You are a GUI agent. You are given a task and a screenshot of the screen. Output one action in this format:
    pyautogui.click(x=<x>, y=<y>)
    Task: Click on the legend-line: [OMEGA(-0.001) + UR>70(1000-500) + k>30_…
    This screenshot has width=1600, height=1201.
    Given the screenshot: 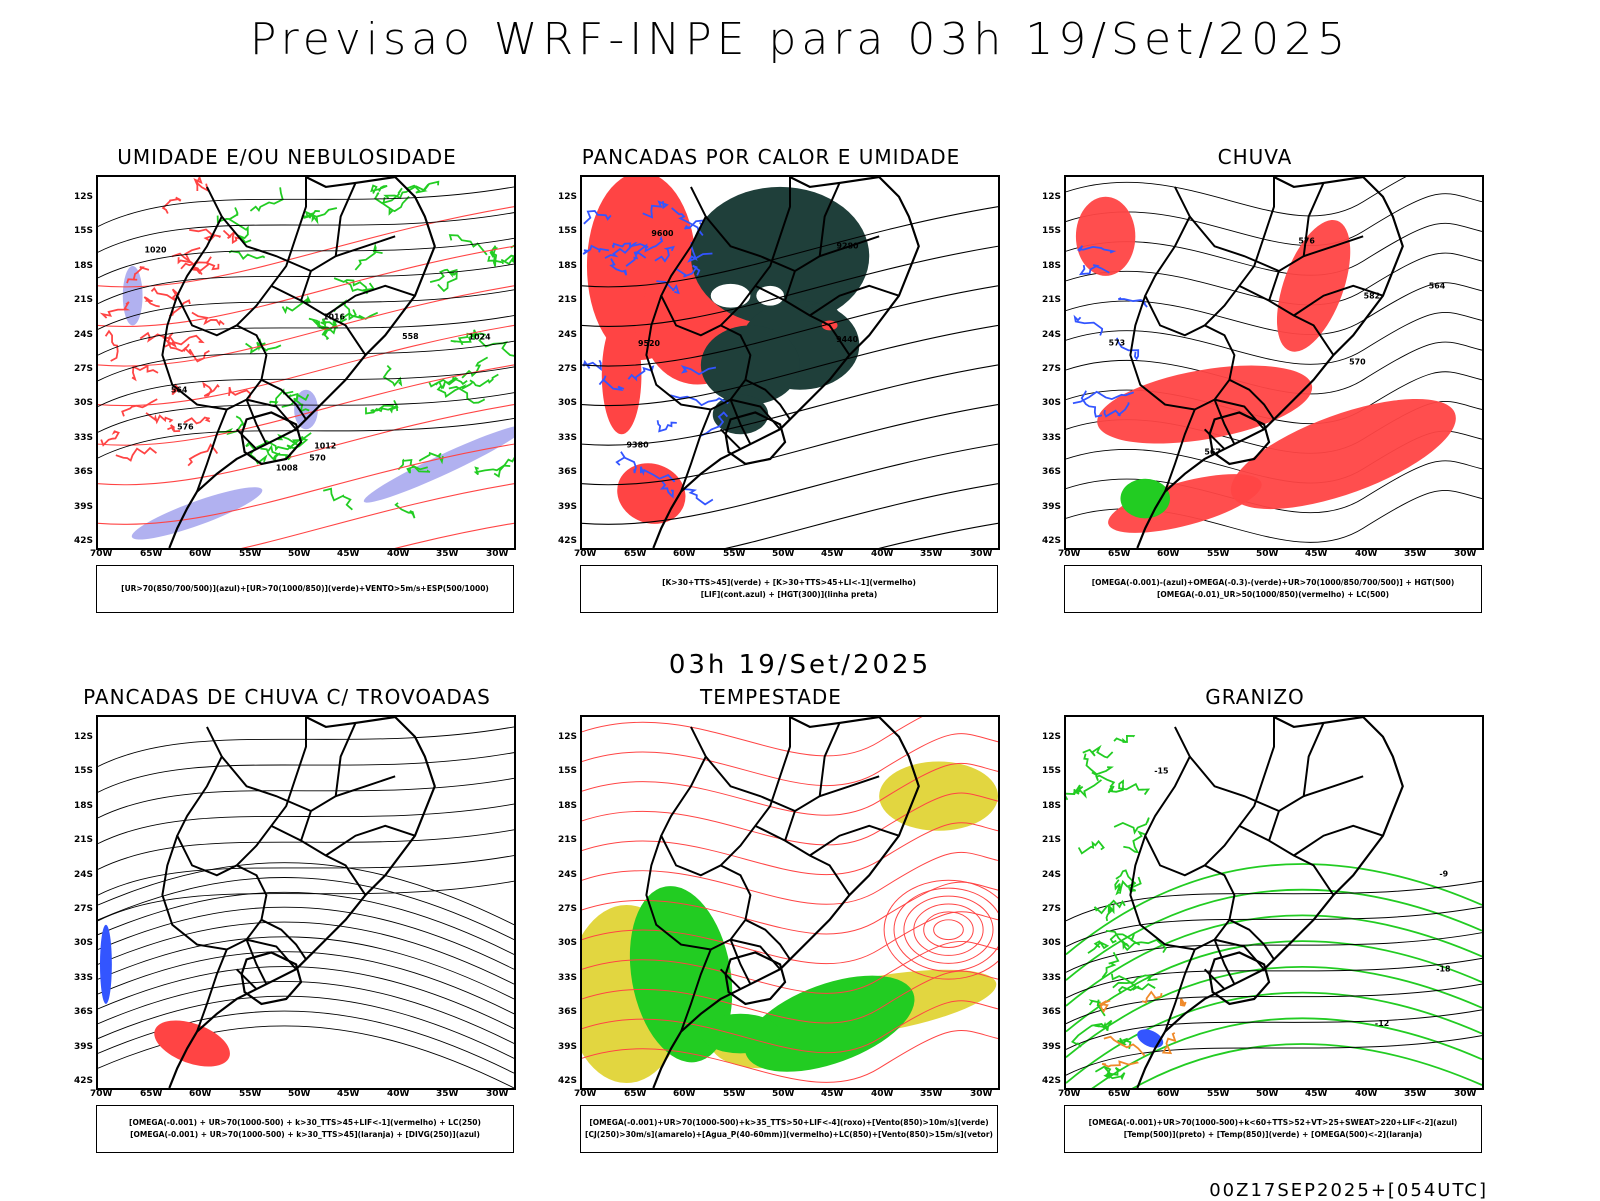 What is the action you would take?
    pyautogui.click(x=305, y=1134)
    